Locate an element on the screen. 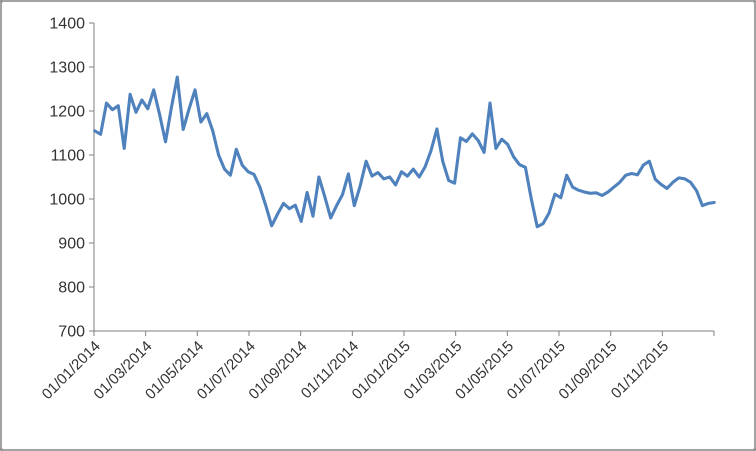 This screenshot has width=756, height=451. y-tick-label: 1400 is located at coordinates (67, 24).